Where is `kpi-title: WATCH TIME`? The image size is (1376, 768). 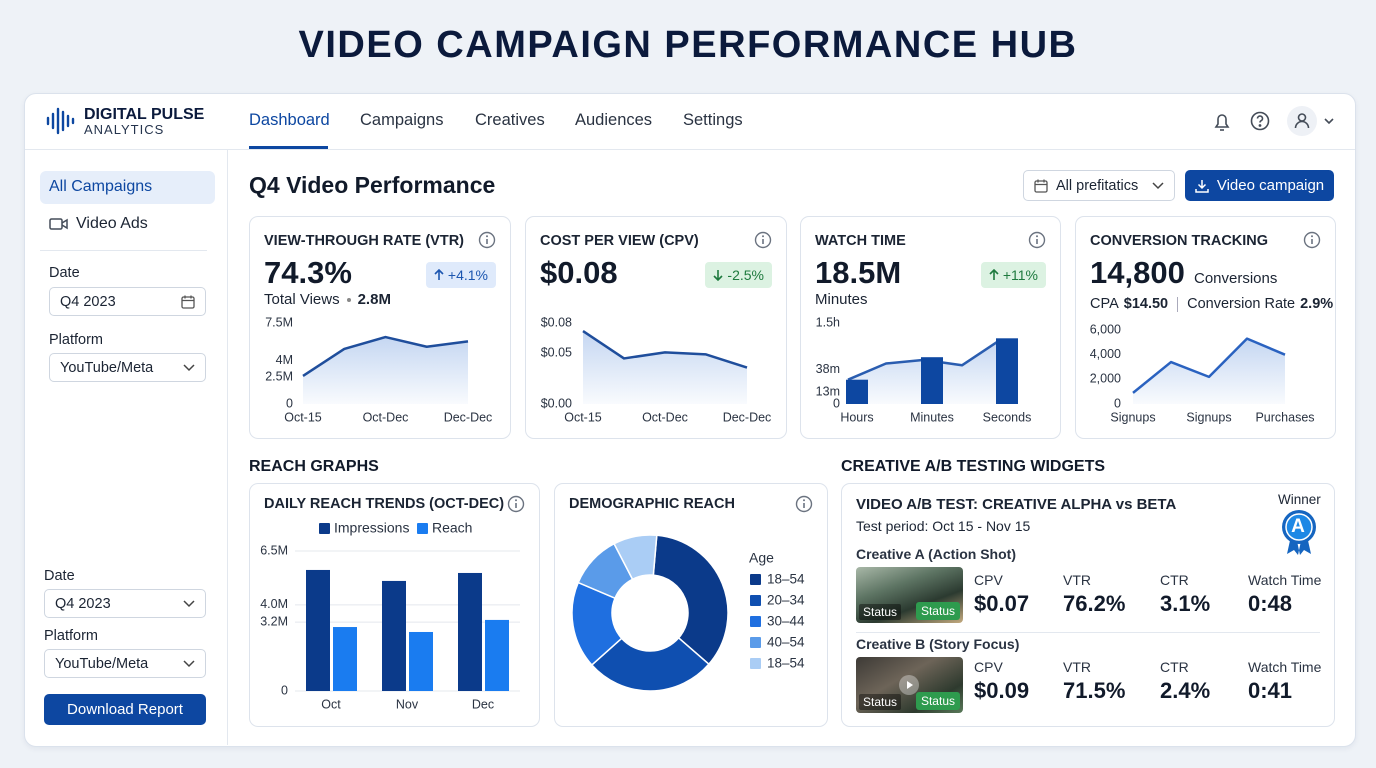 kpi-title: WATCH TIME is located at coordinates (860, 241).